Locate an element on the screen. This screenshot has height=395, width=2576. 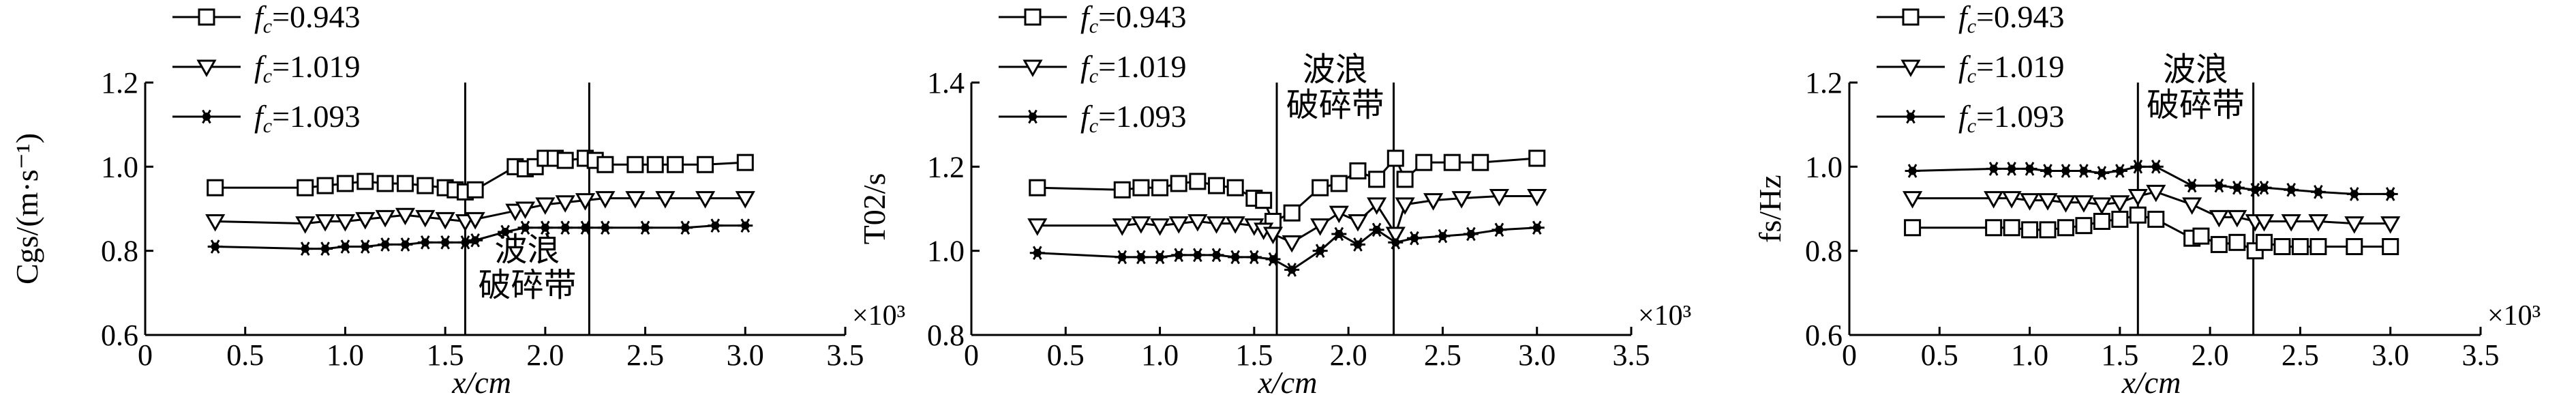
legend-marker-spoke is located at coordinates (1034, 120).